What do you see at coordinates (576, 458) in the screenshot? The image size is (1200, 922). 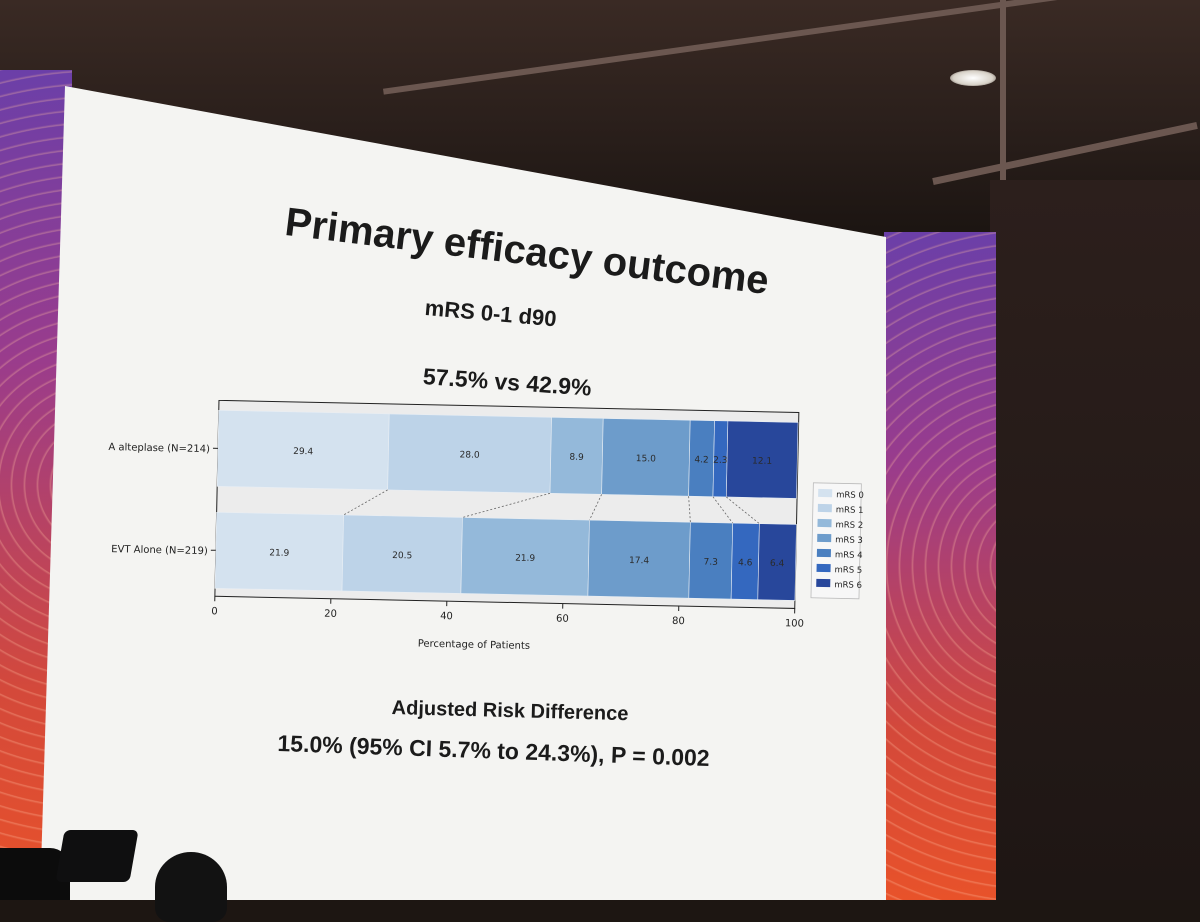 I see `bar-value-label: 8.9` at bounding box center [576, 458].